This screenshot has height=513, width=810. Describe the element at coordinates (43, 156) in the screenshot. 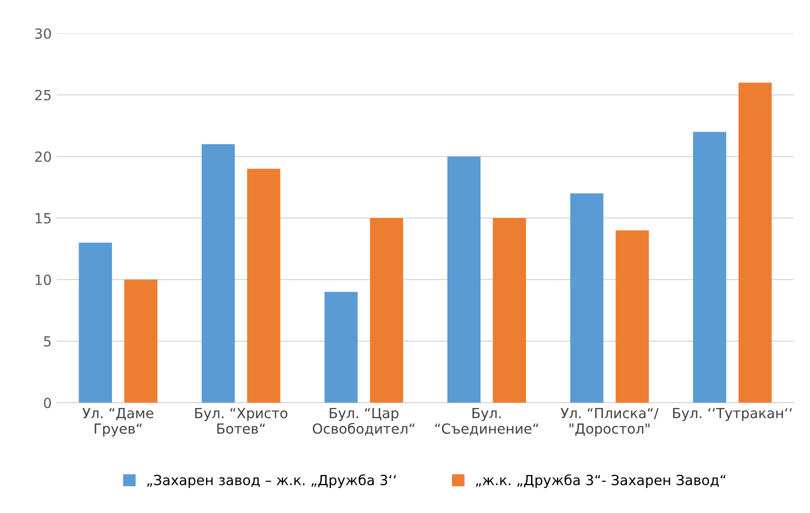

I see `y-tick-label: 20` at that location.